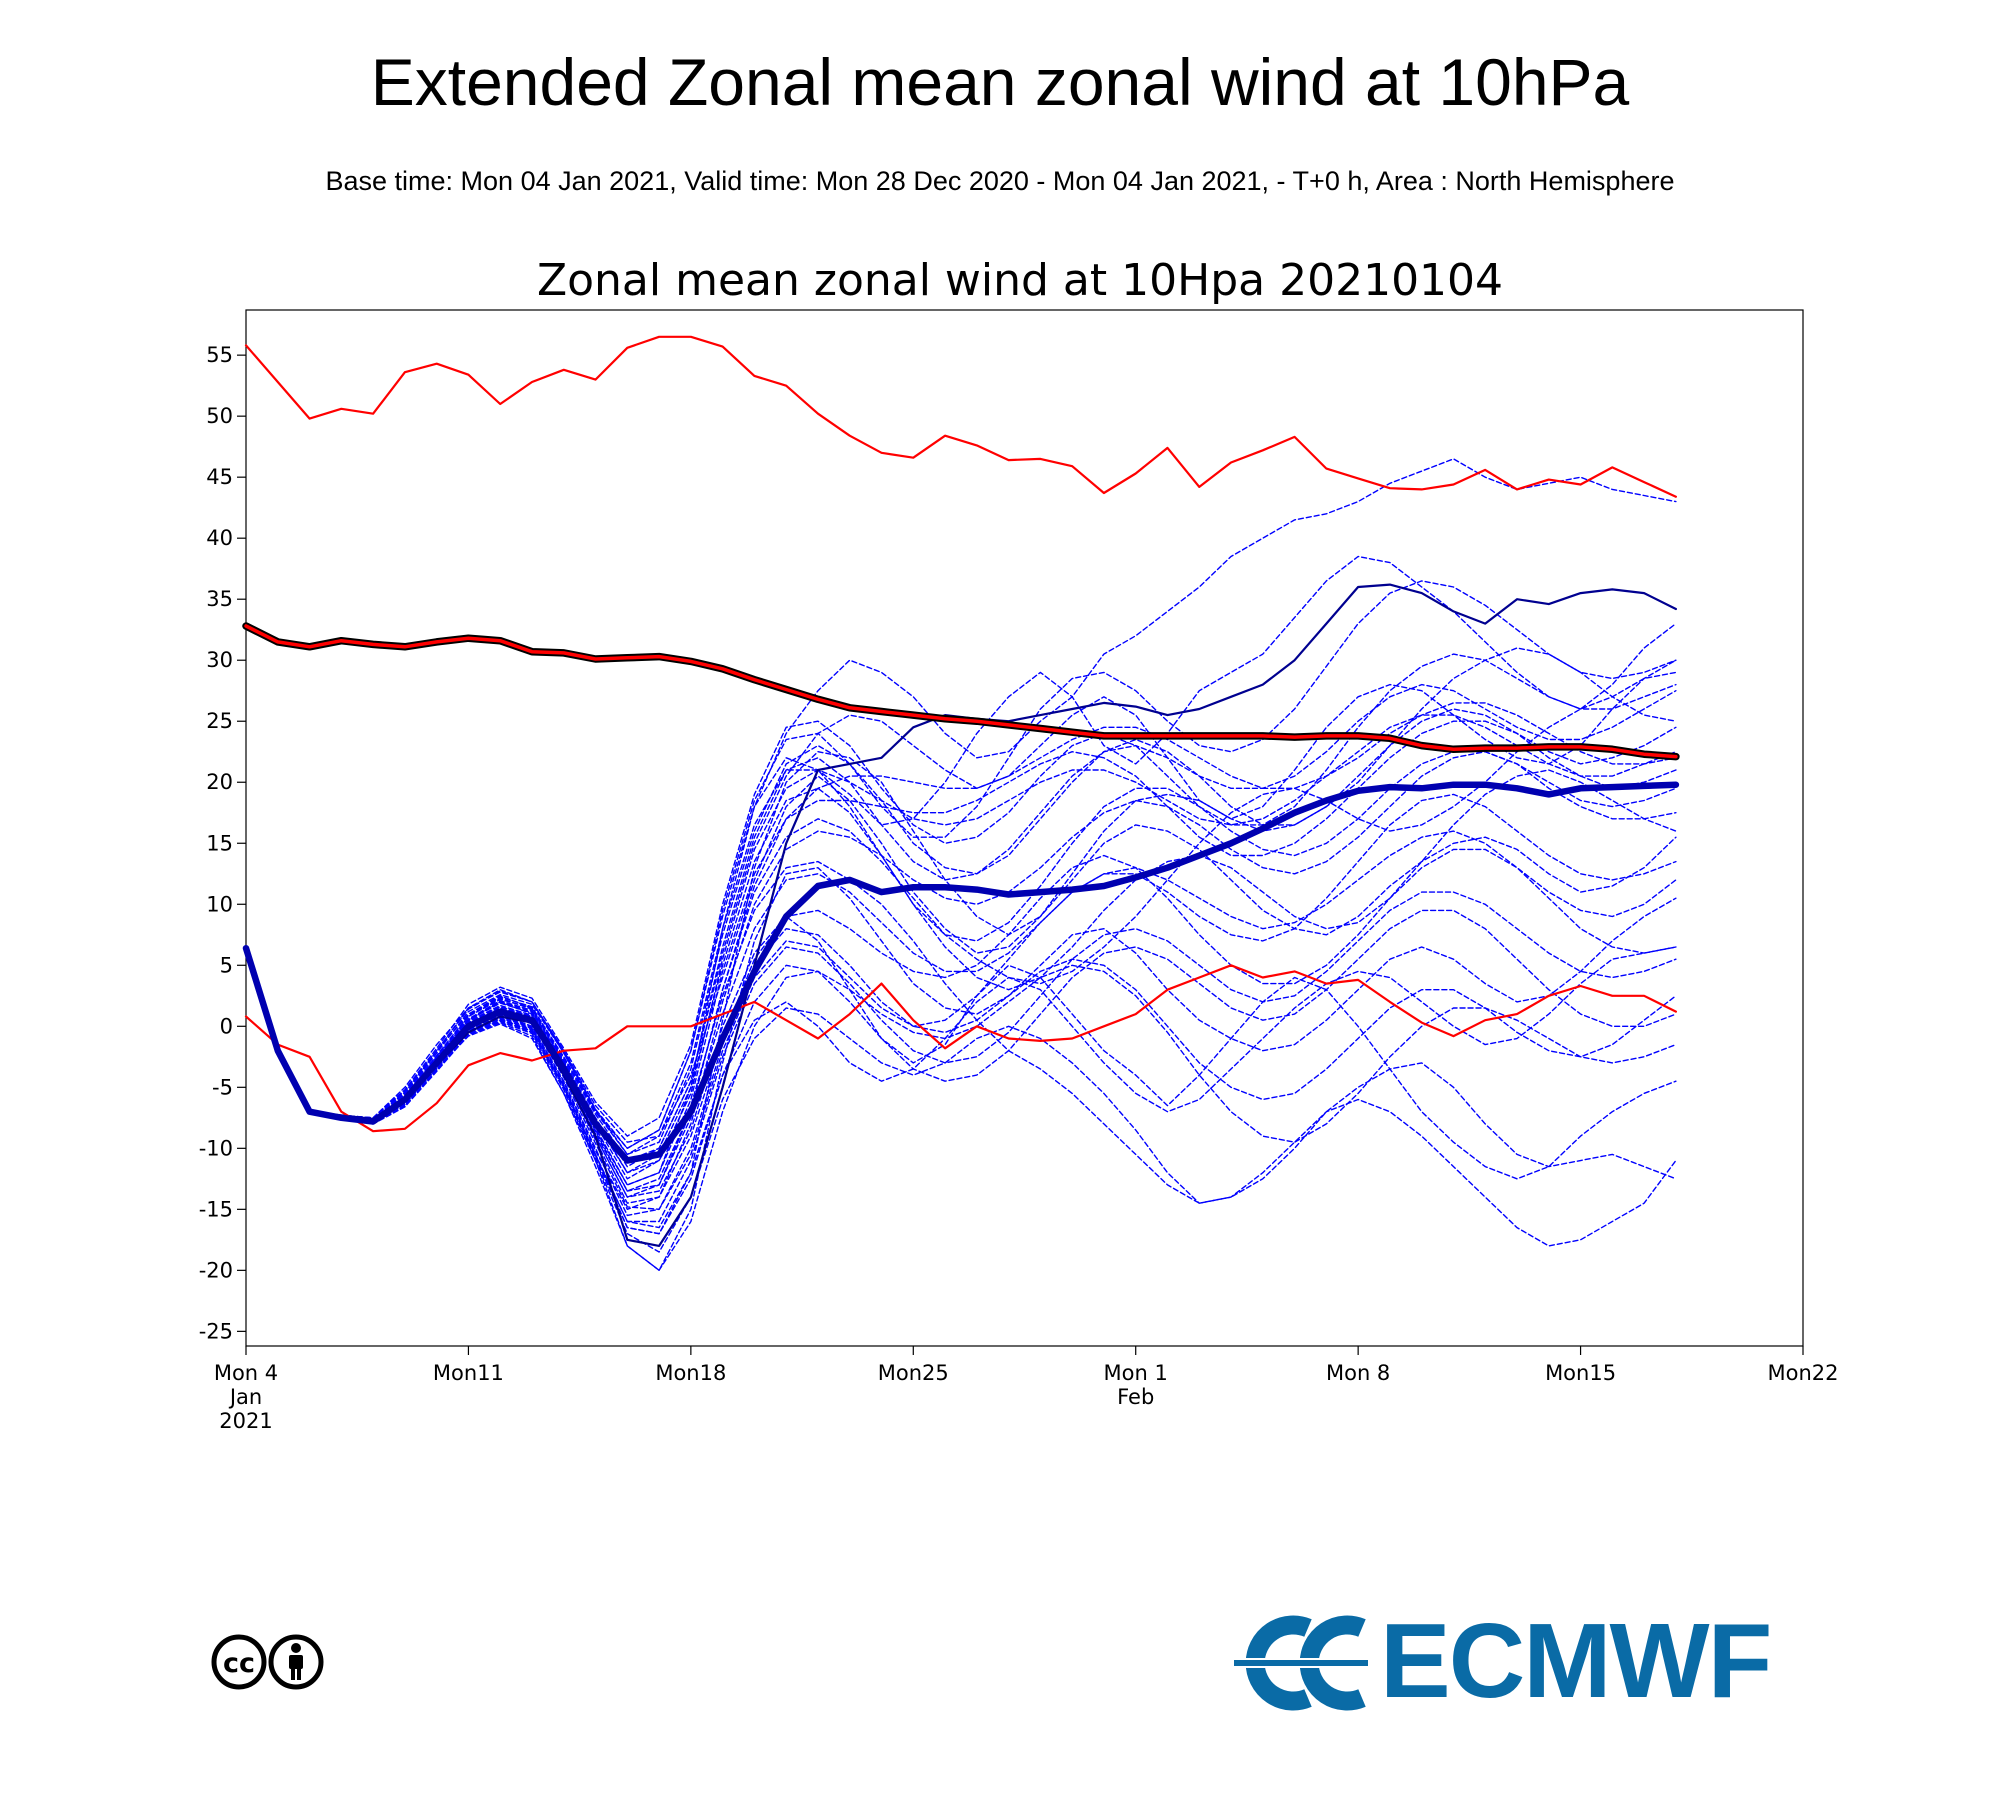 The width and height of the screenshot is (2000, 1800). I want to click on y-tick-label: 20, so click(219, 782).